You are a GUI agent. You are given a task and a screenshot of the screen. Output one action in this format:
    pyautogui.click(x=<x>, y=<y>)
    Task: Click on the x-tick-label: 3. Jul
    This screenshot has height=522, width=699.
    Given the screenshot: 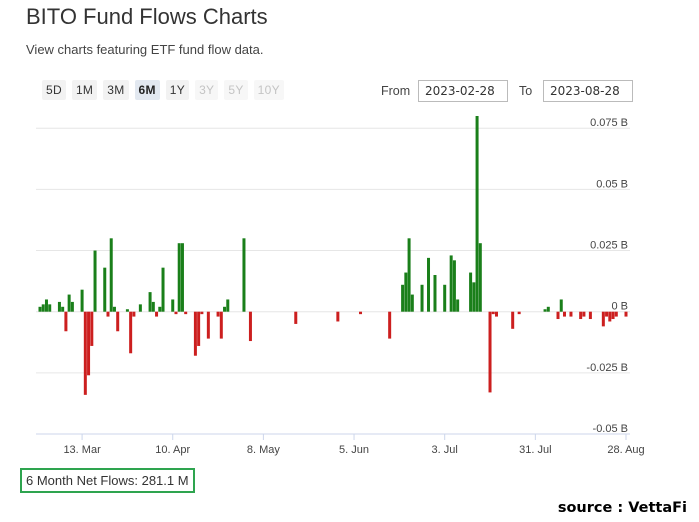 What is the action you would take?
    pyautogui.click(x=445, y=450)
    